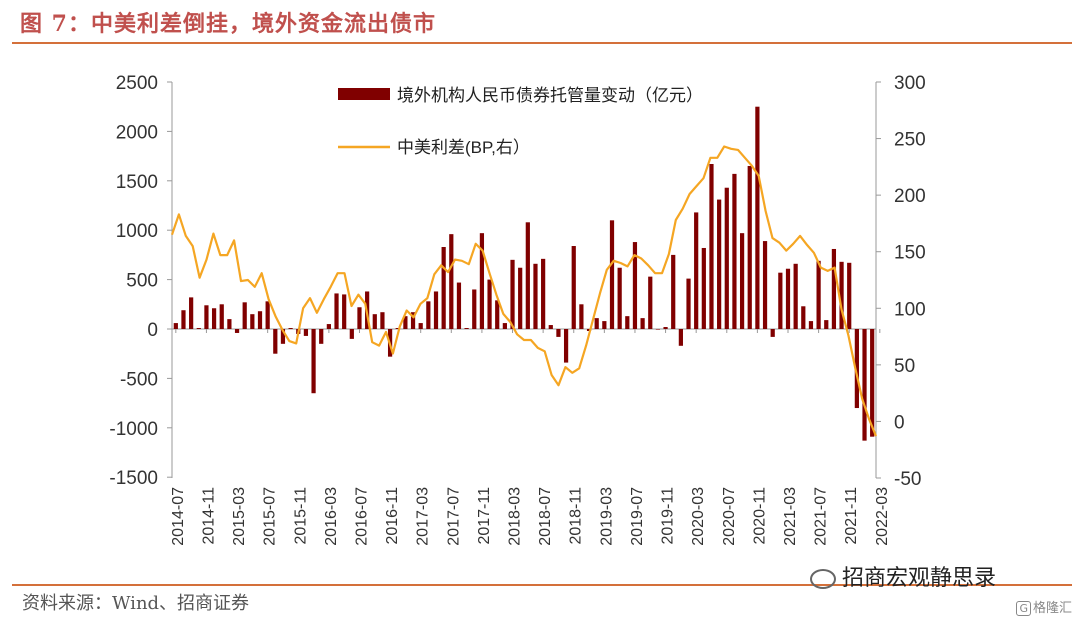 The height and width of the screenshot is (623, 1080). Describe the element at coordinates (576, 516) in the screenshot. I see `x-tick-label: 2018-11` at that location.